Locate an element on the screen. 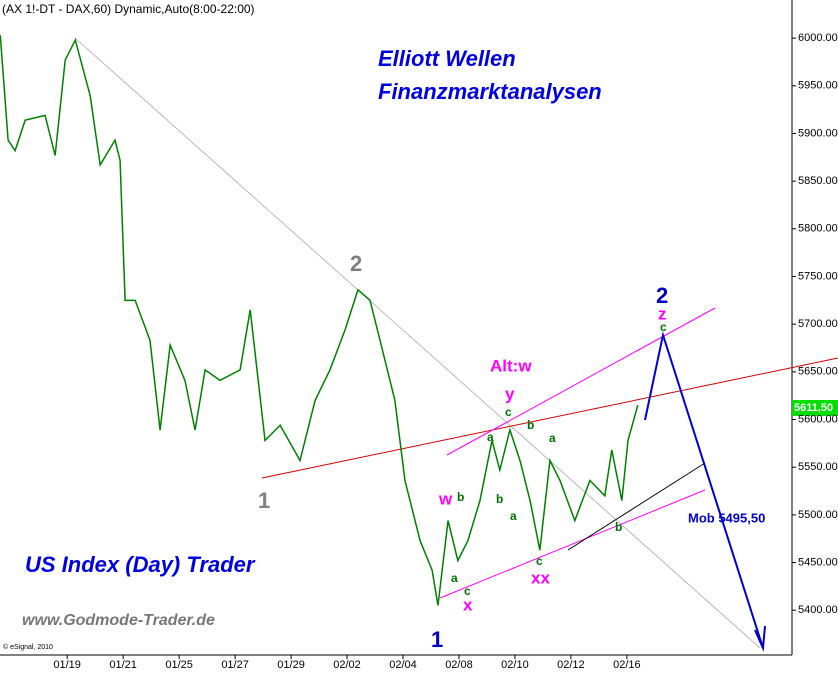  price-label: 5611,50 is located at coordinates (813, 408).